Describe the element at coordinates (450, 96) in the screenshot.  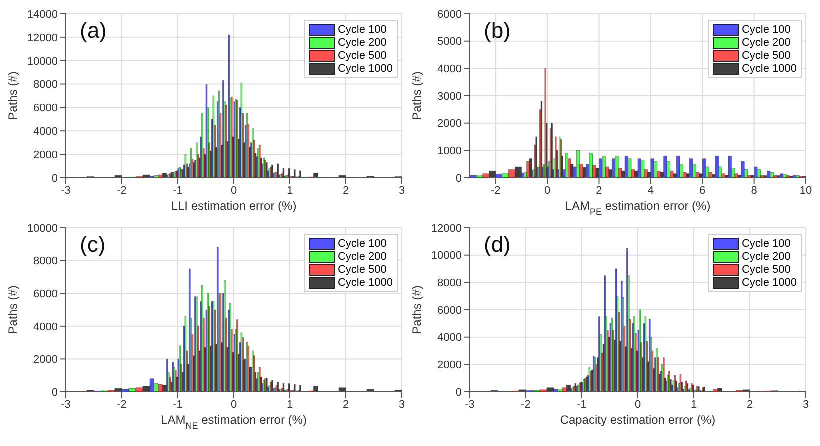
I see `y-tick-label: 3000` at that location.